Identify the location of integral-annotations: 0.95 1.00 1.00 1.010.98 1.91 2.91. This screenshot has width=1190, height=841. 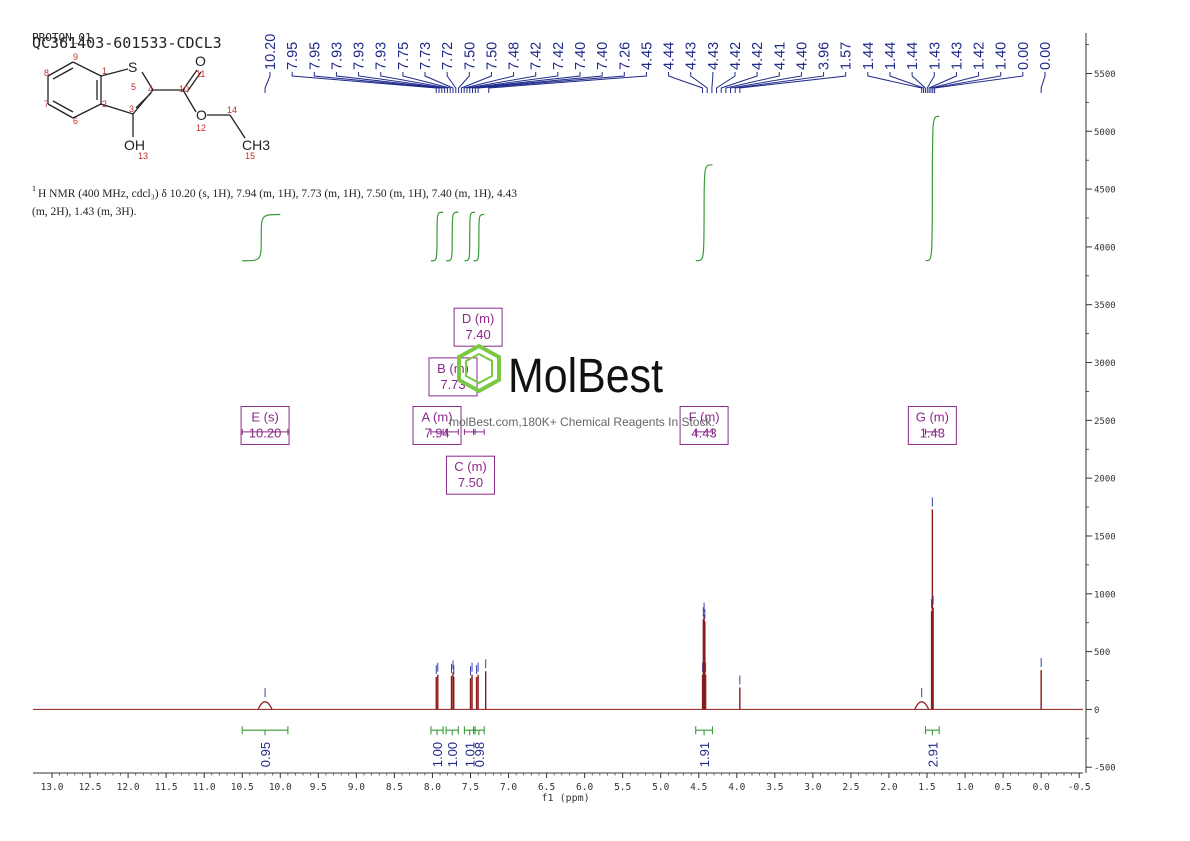
(590, 746).